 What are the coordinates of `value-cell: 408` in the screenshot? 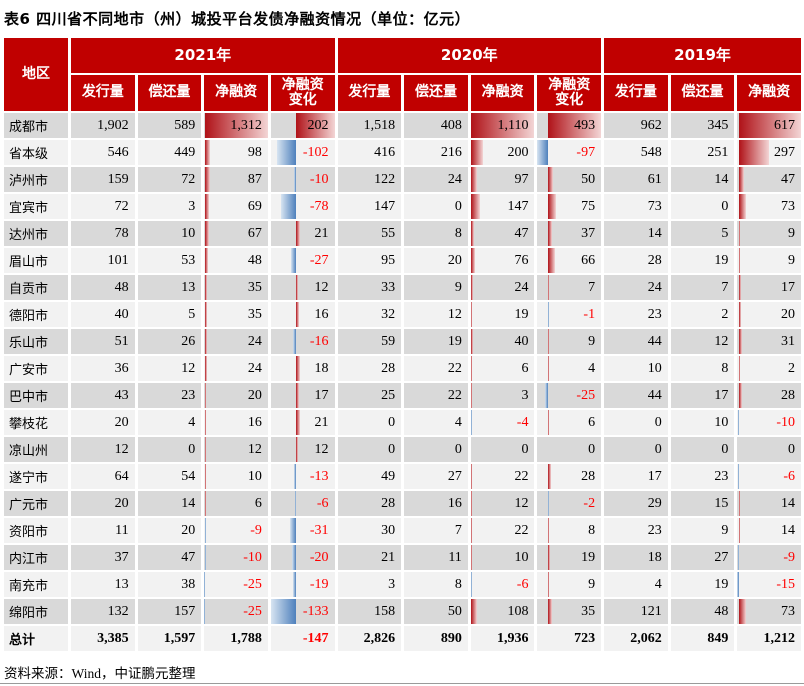 It's located at (436, 125).